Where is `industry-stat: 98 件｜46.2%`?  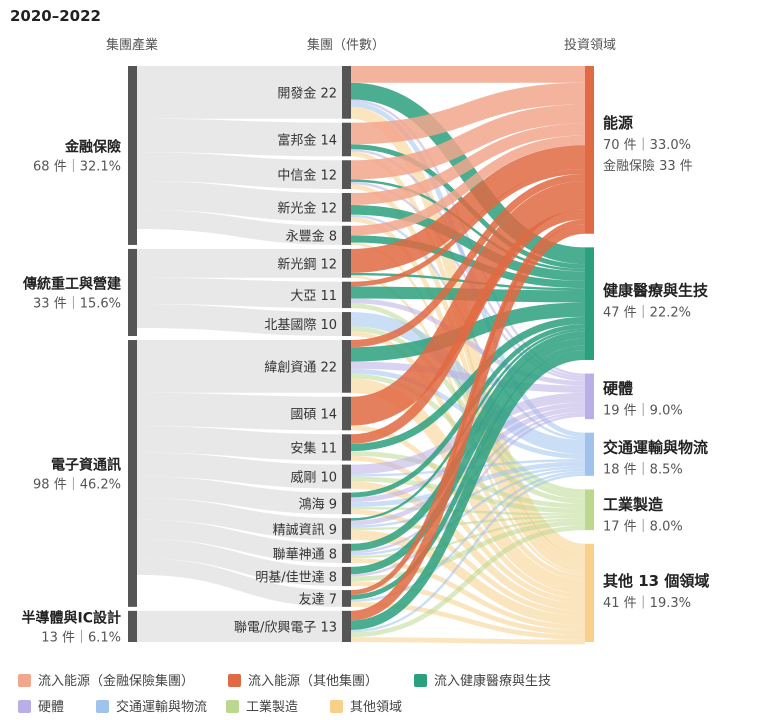
industry-stat: 98 件｜46.2% is located at coordinates (77, 484).